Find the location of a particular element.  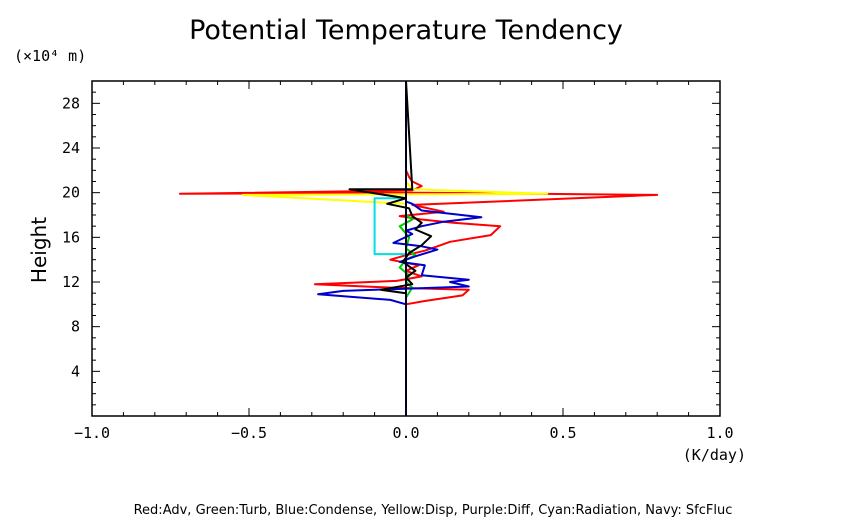

x-tick-label: −0.5 is located at coordinates (249, 433).